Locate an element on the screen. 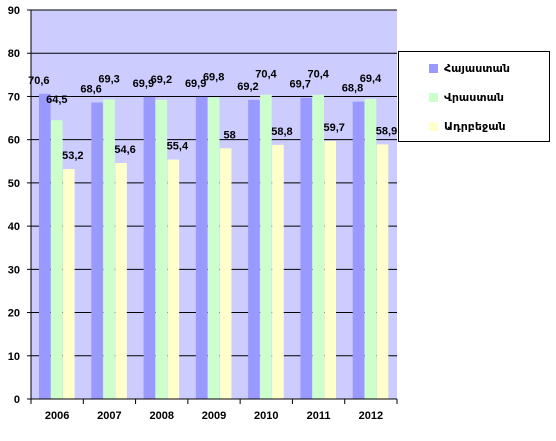 The width and height of the screenshot is (556, 441). bar-azerbaijan-2006 is located at coordinates (69, 284).